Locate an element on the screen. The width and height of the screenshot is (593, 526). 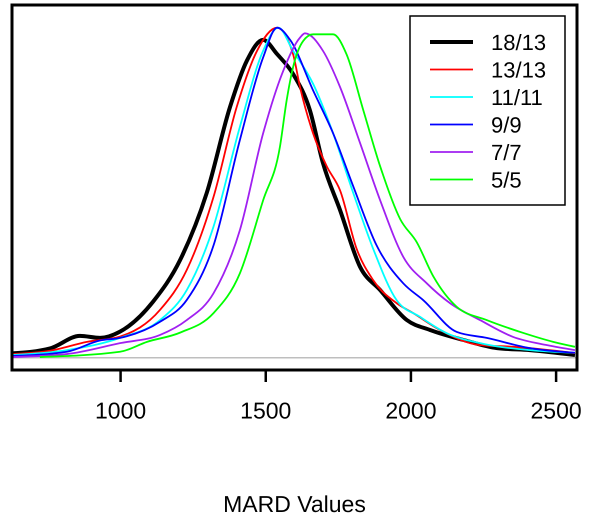
x-tick-label: 1000 is located at coordinates (120, 410).